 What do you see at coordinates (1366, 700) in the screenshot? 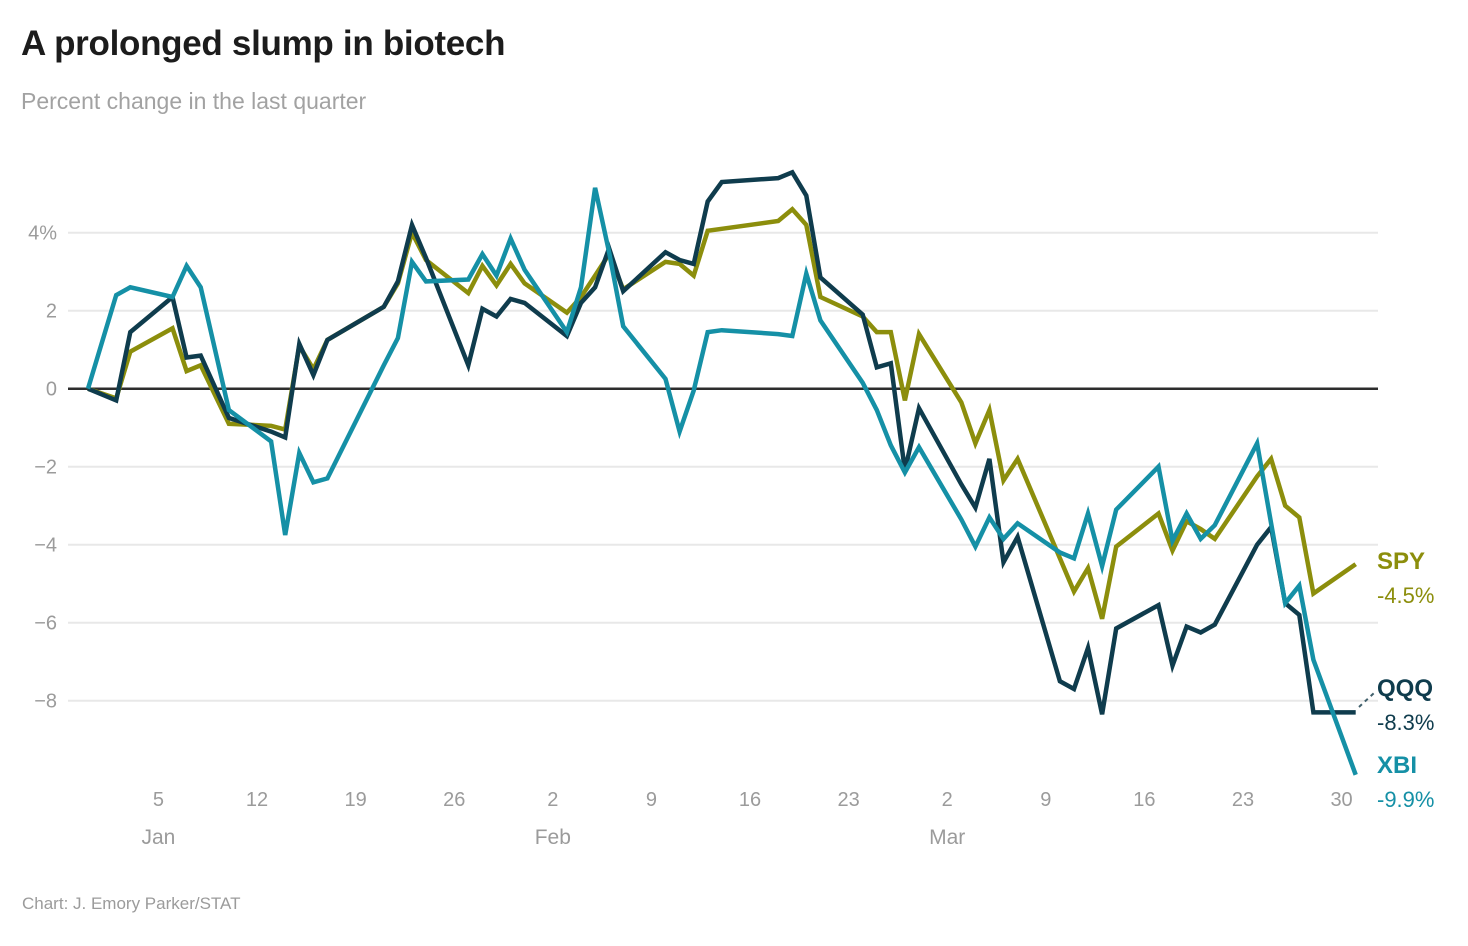
I see `qqq-leader-line` at bounding box center [1366, 700].